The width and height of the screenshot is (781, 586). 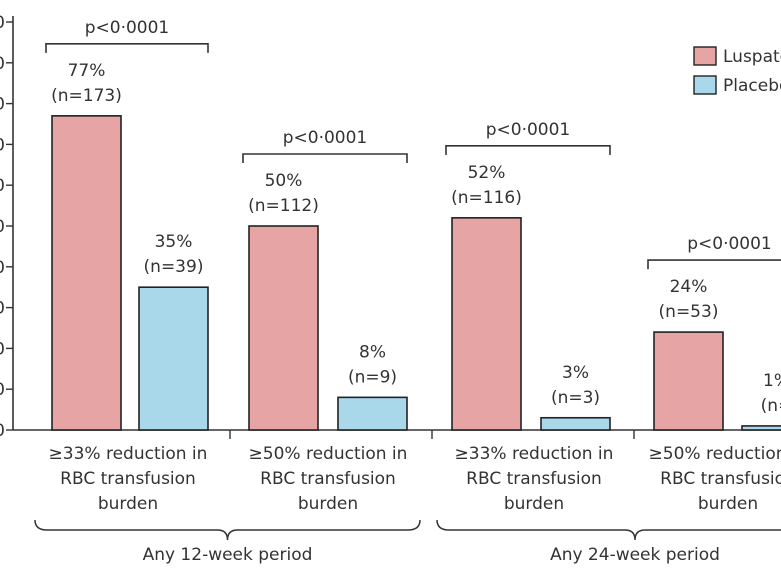 What do you see at coordinates (689, 312) in the screenshot?
I see `bar-n-label: (n=53)` at bounding box center [689, 312].